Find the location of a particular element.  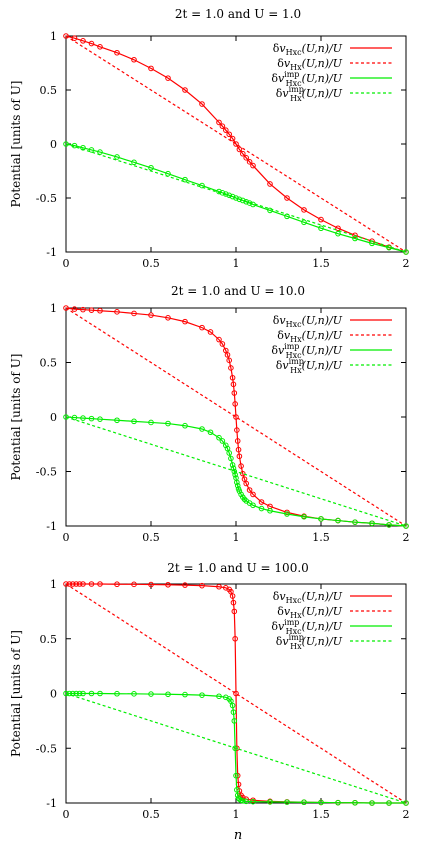

y-tick-label: -0.5 is located at coordinates (46, 198).